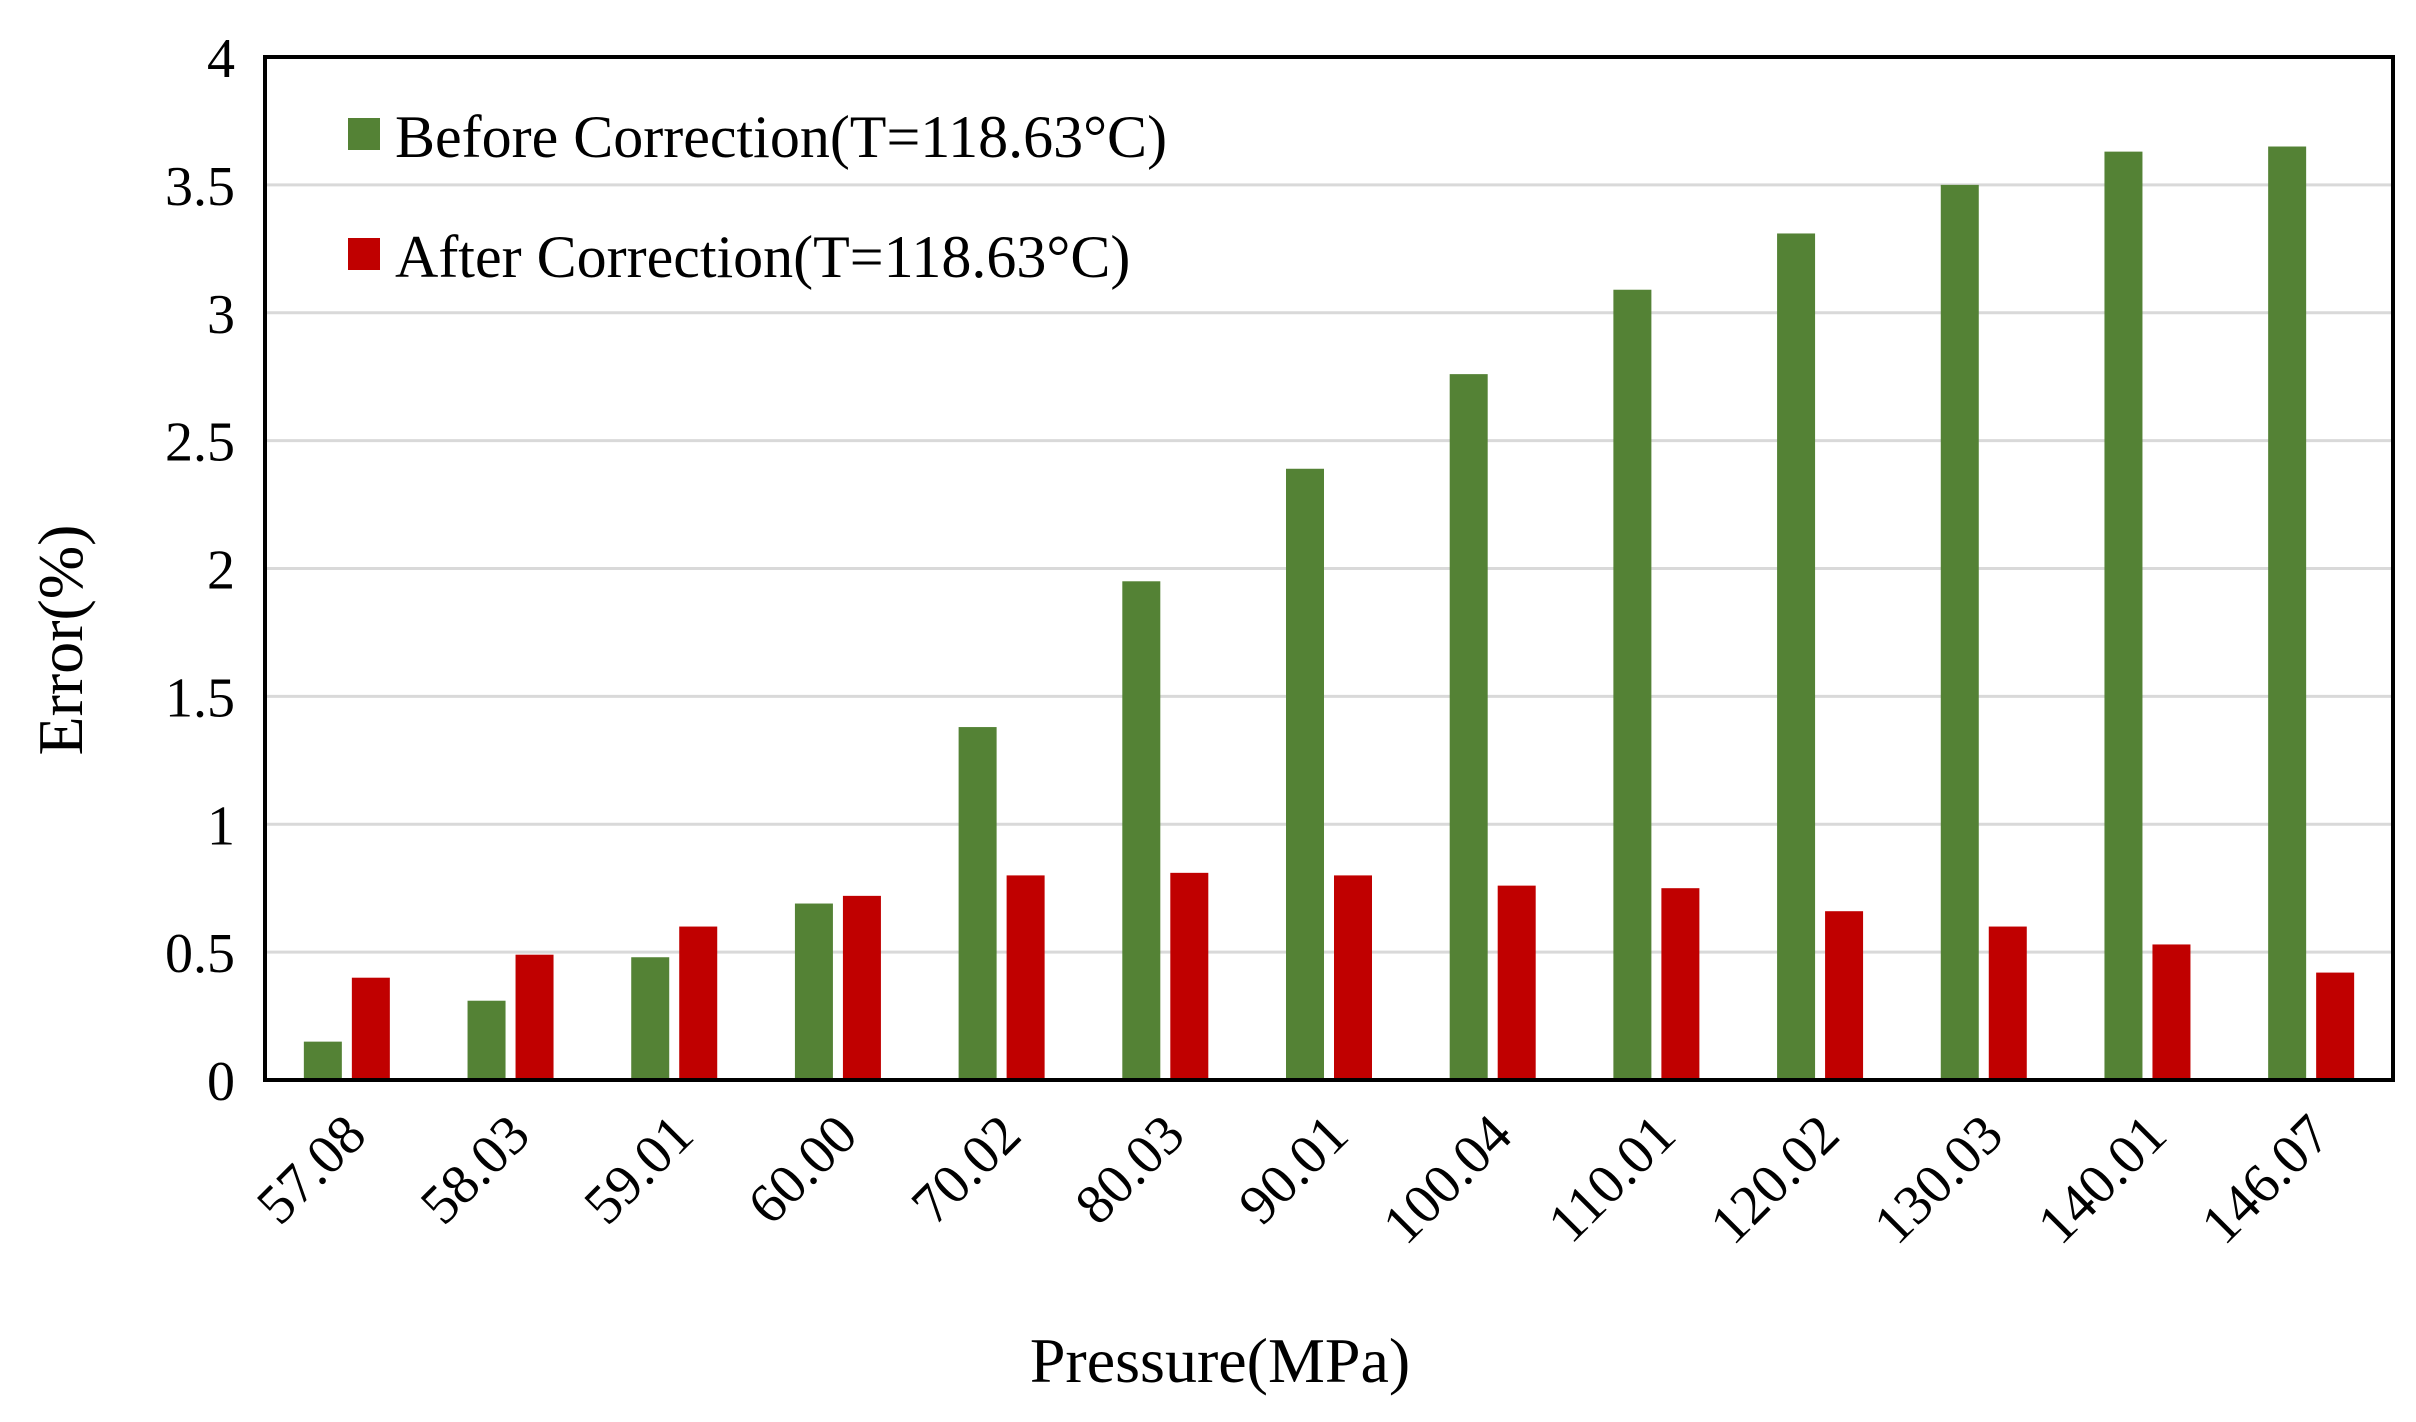 The width and height of the screenshot is (2416, 1422). What do you see at coordinates (802, 1169) in the screenshot?
I see `x-tick-label: 60.00` at bounding box center [802, 1169].